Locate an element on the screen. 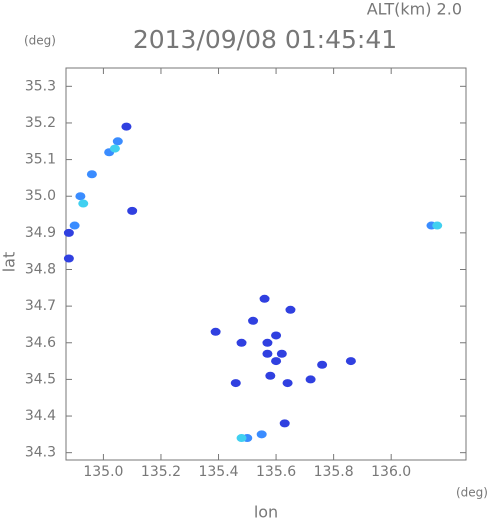  y-tick-label: 35.1 is located at coordinates (40, 160).